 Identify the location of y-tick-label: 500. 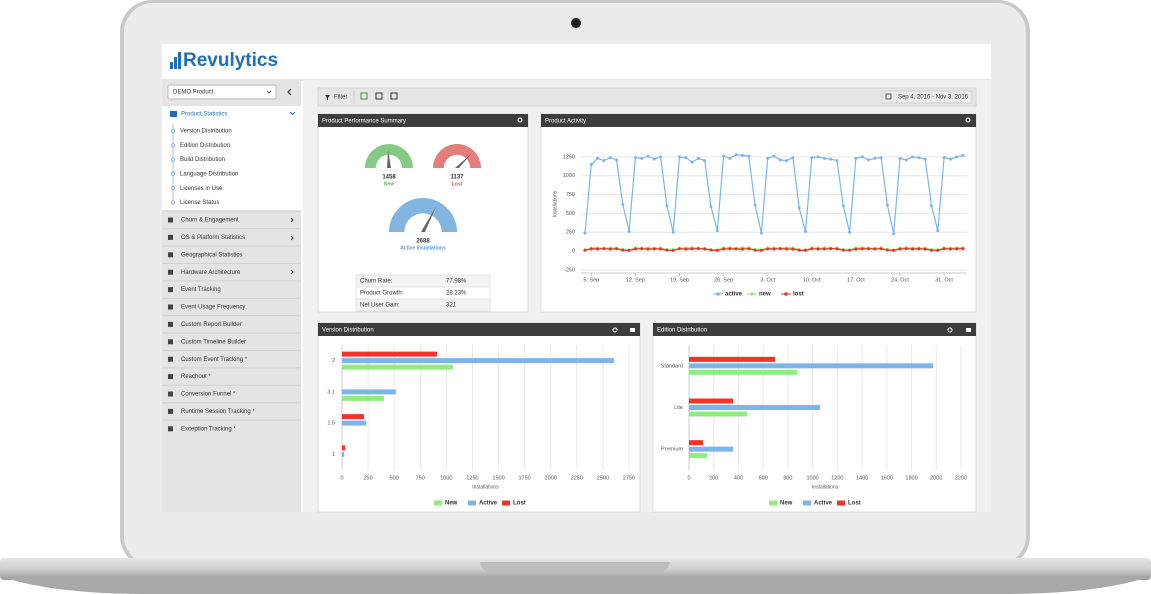
(570, 214).